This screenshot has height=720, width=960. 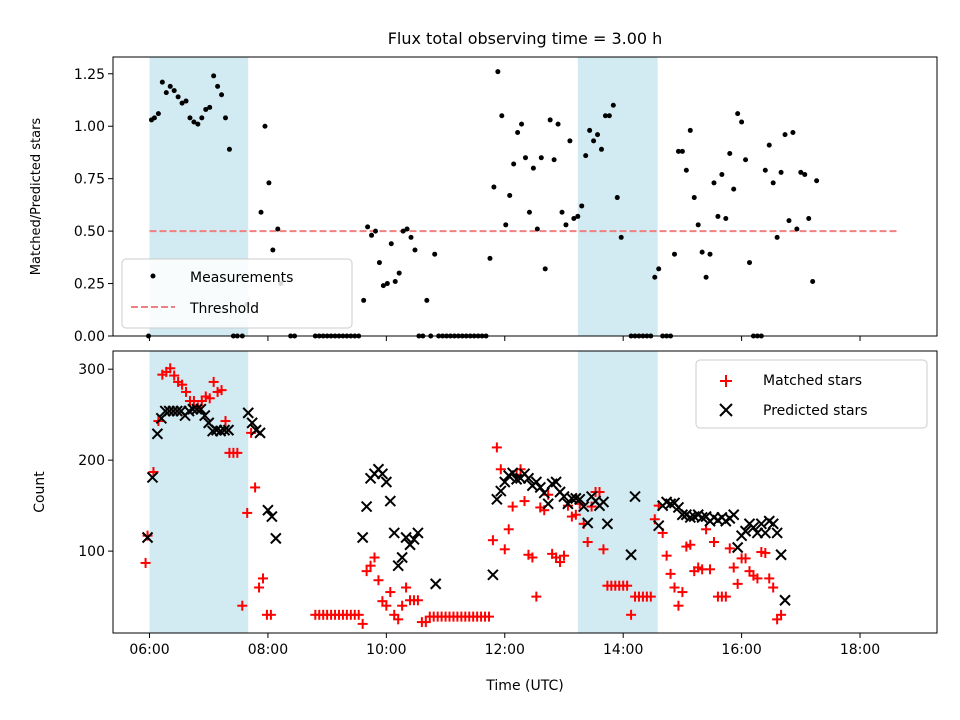 What do you see at coordinates (812, 381) in the screenshot?
I see `legend-matched-label: Matched stars` at bounding box center [812, 381].